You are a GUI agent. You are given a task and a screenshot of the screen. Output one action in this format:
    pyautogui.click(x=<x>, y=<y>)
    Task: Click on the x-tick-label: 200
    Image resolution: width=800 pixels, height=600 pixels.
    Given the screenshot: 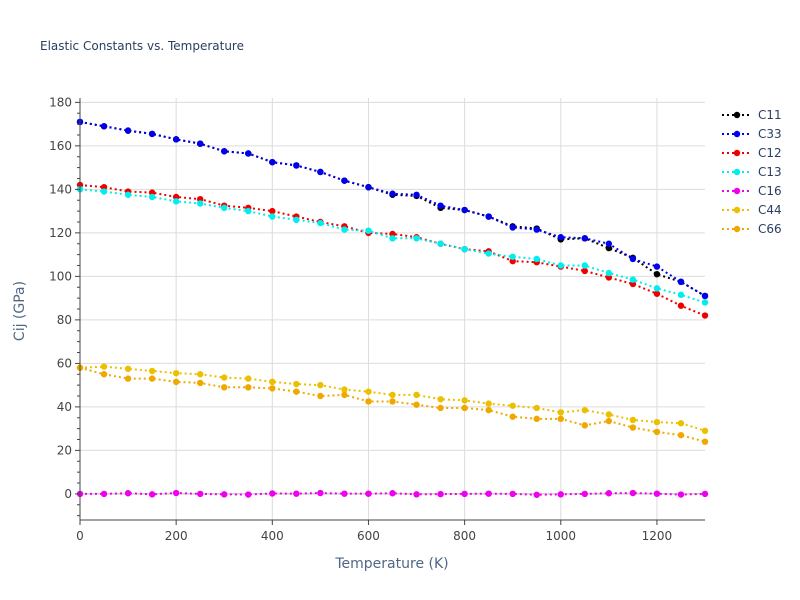 What is the action you would take?
    pyautogui.click(x=176, y=536)
    